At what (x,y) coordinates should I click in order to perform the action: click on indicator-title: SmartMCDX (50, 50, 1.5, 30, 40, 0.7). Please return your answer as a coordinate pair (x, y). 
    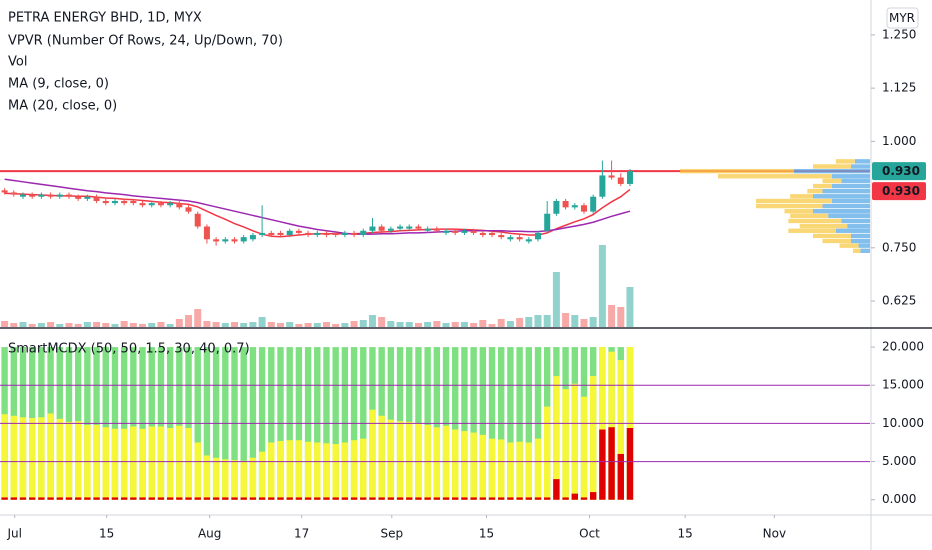
    Looking at the image, I should click on (129, 349).